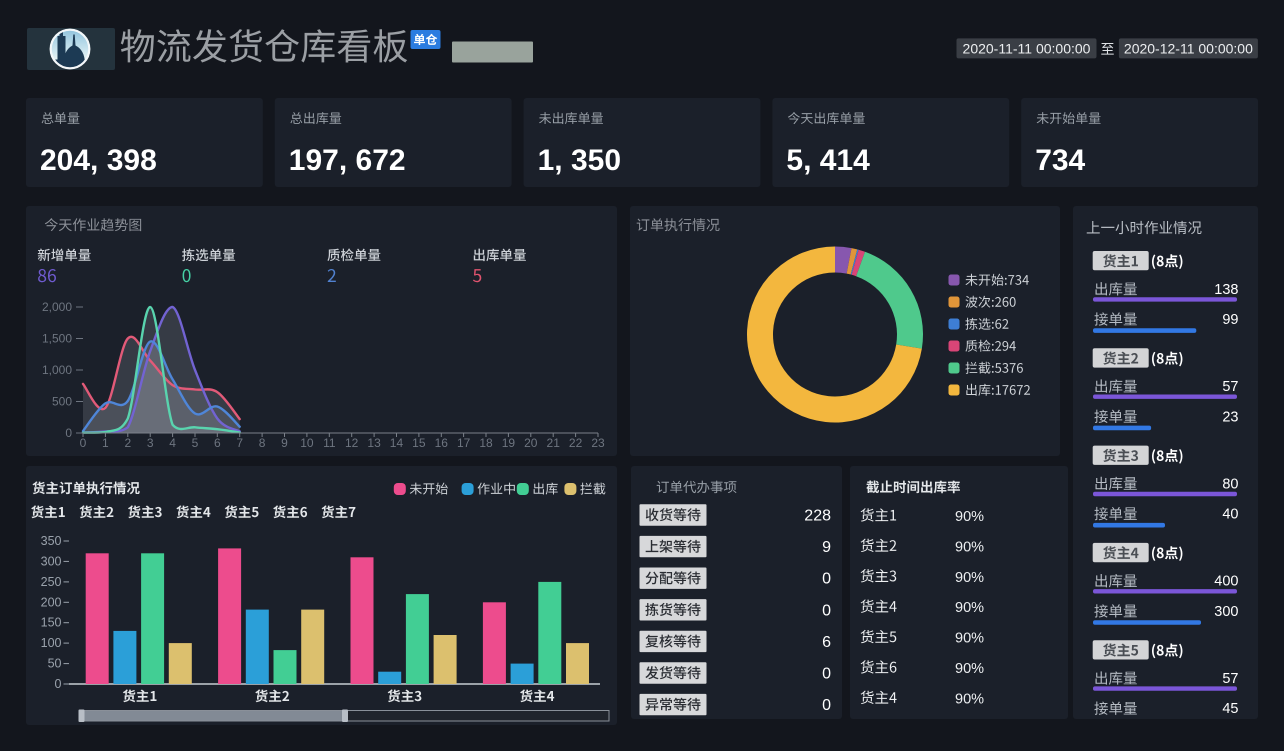 This screenshot has width=1284, height=751. Describe the element at coordinates (1027, 49) in the screenshot. I see `svg-text: 2020-11-11 00:00:00` at that location.